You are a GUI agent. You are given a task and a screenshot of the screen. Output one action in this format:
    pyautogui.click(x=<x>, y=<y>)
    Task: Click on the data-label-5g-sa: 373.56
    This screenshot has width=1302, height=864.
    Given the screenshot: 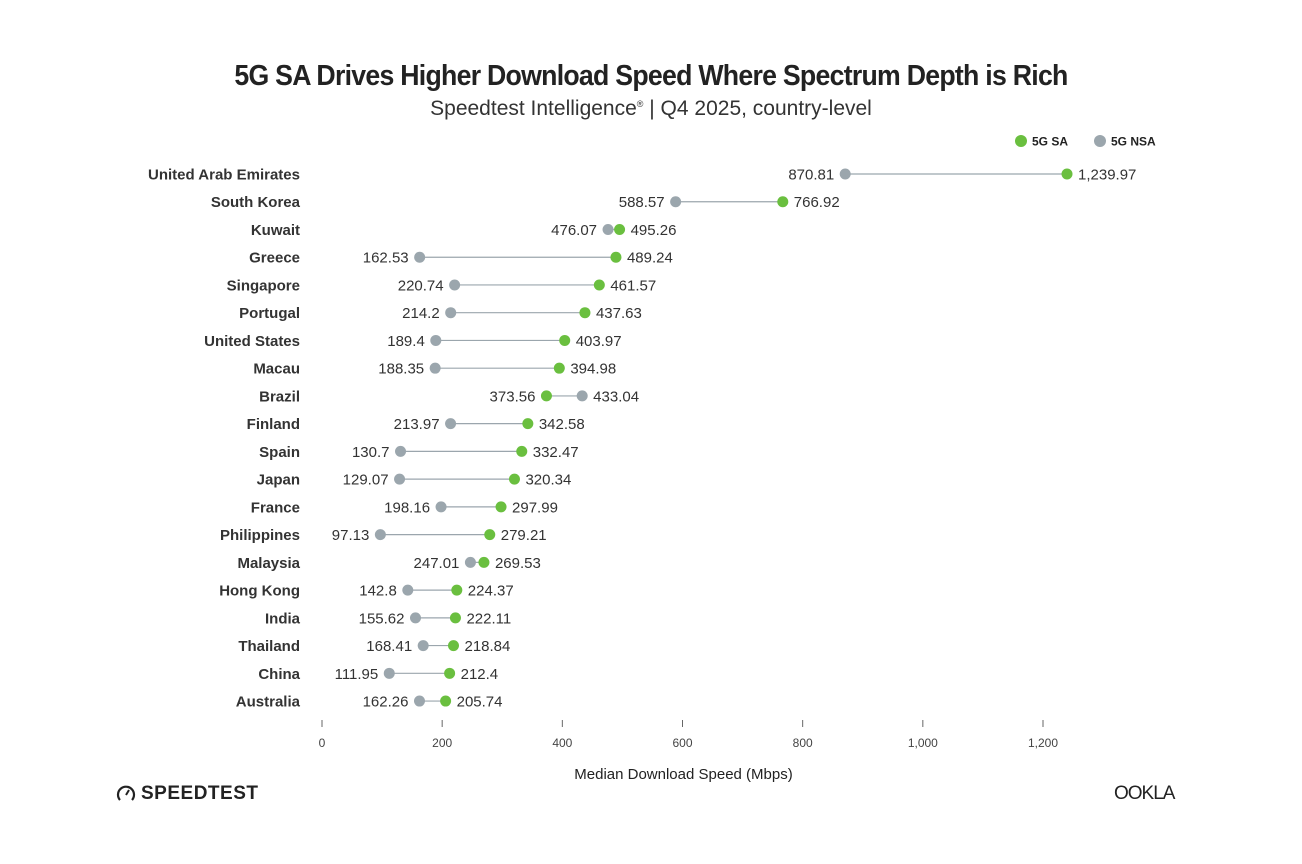 What is the action you would take?
    pyautogui.click(x=513, y=396)
    